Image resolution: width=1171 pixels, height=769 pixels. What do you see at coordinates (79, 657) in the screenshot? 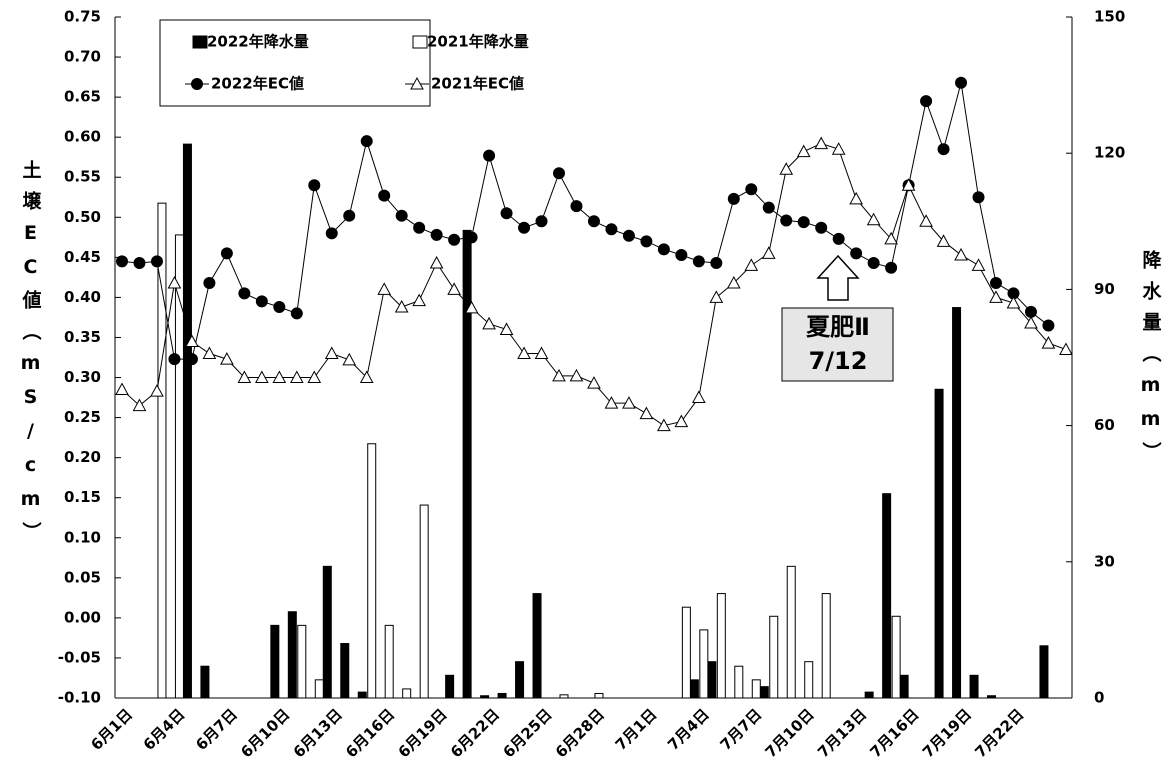
I see `y-tick-label: -0.05` at bounding box center [79, 657].